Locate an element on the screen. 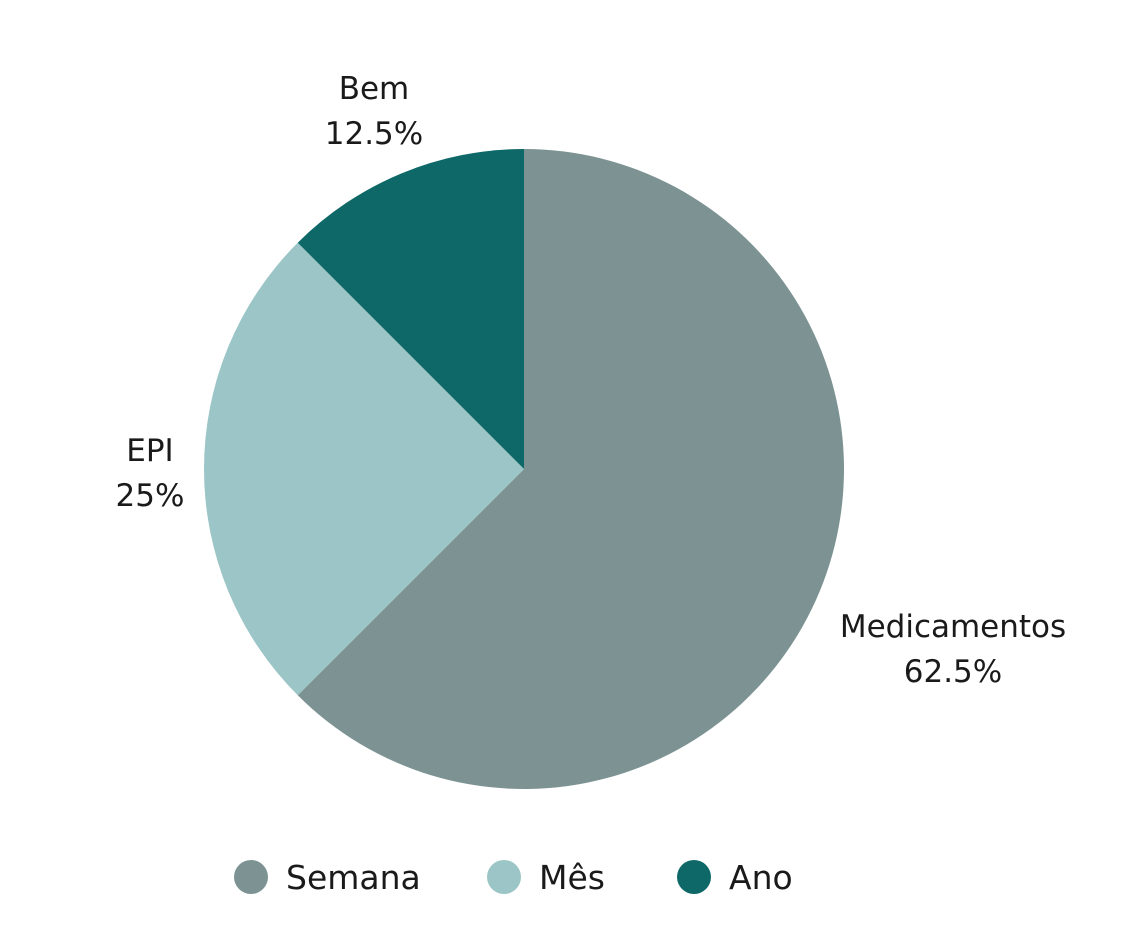 This screenshot has width=1140, height=928. slice-label-epi: EPI is located at coordinates (149, 451).